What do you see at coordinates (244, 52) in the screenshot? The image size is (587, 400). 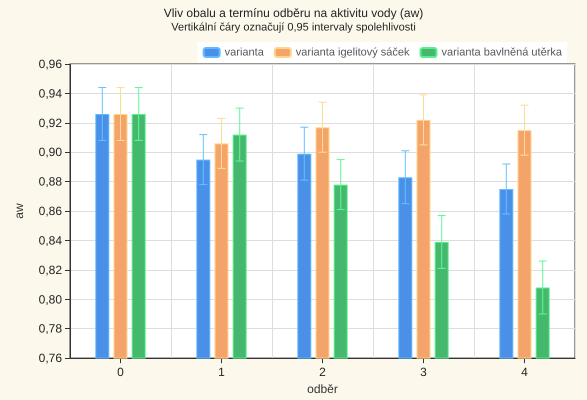 I see `legend-label: varianta` at bounding box center [244, 52].